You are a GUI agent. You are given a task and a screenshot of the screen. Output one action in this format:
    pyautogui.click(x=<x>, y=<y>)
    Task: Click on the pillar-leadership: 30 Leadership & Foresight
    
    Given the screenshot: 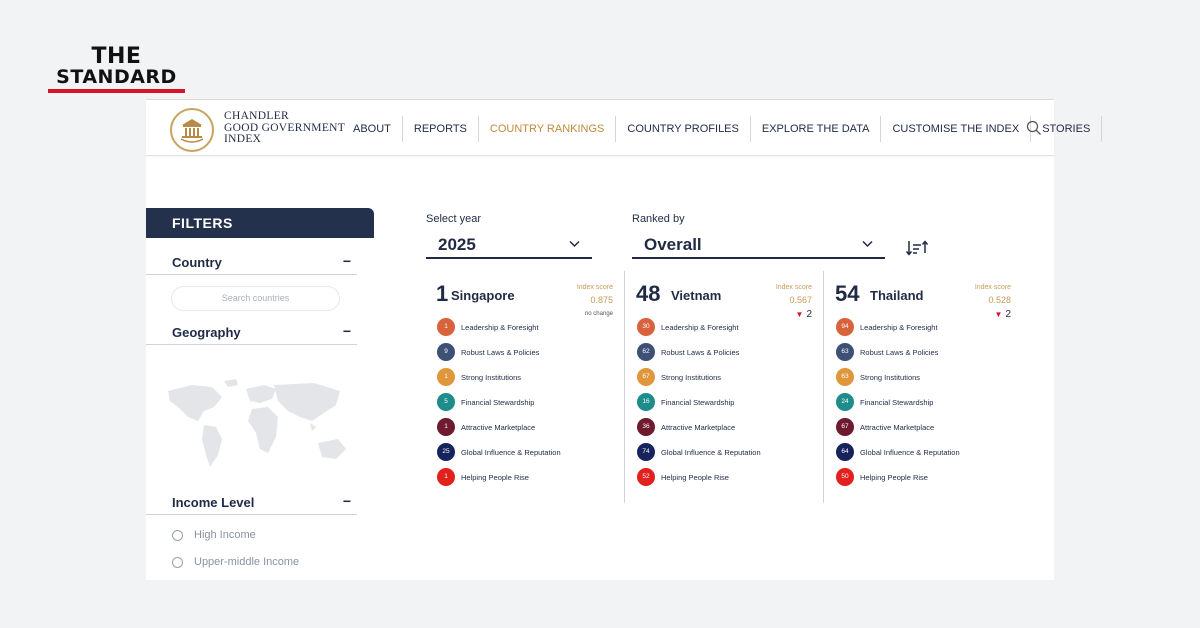 What is the action you would take?
    pyautogui.click(x=688, y=327)
    